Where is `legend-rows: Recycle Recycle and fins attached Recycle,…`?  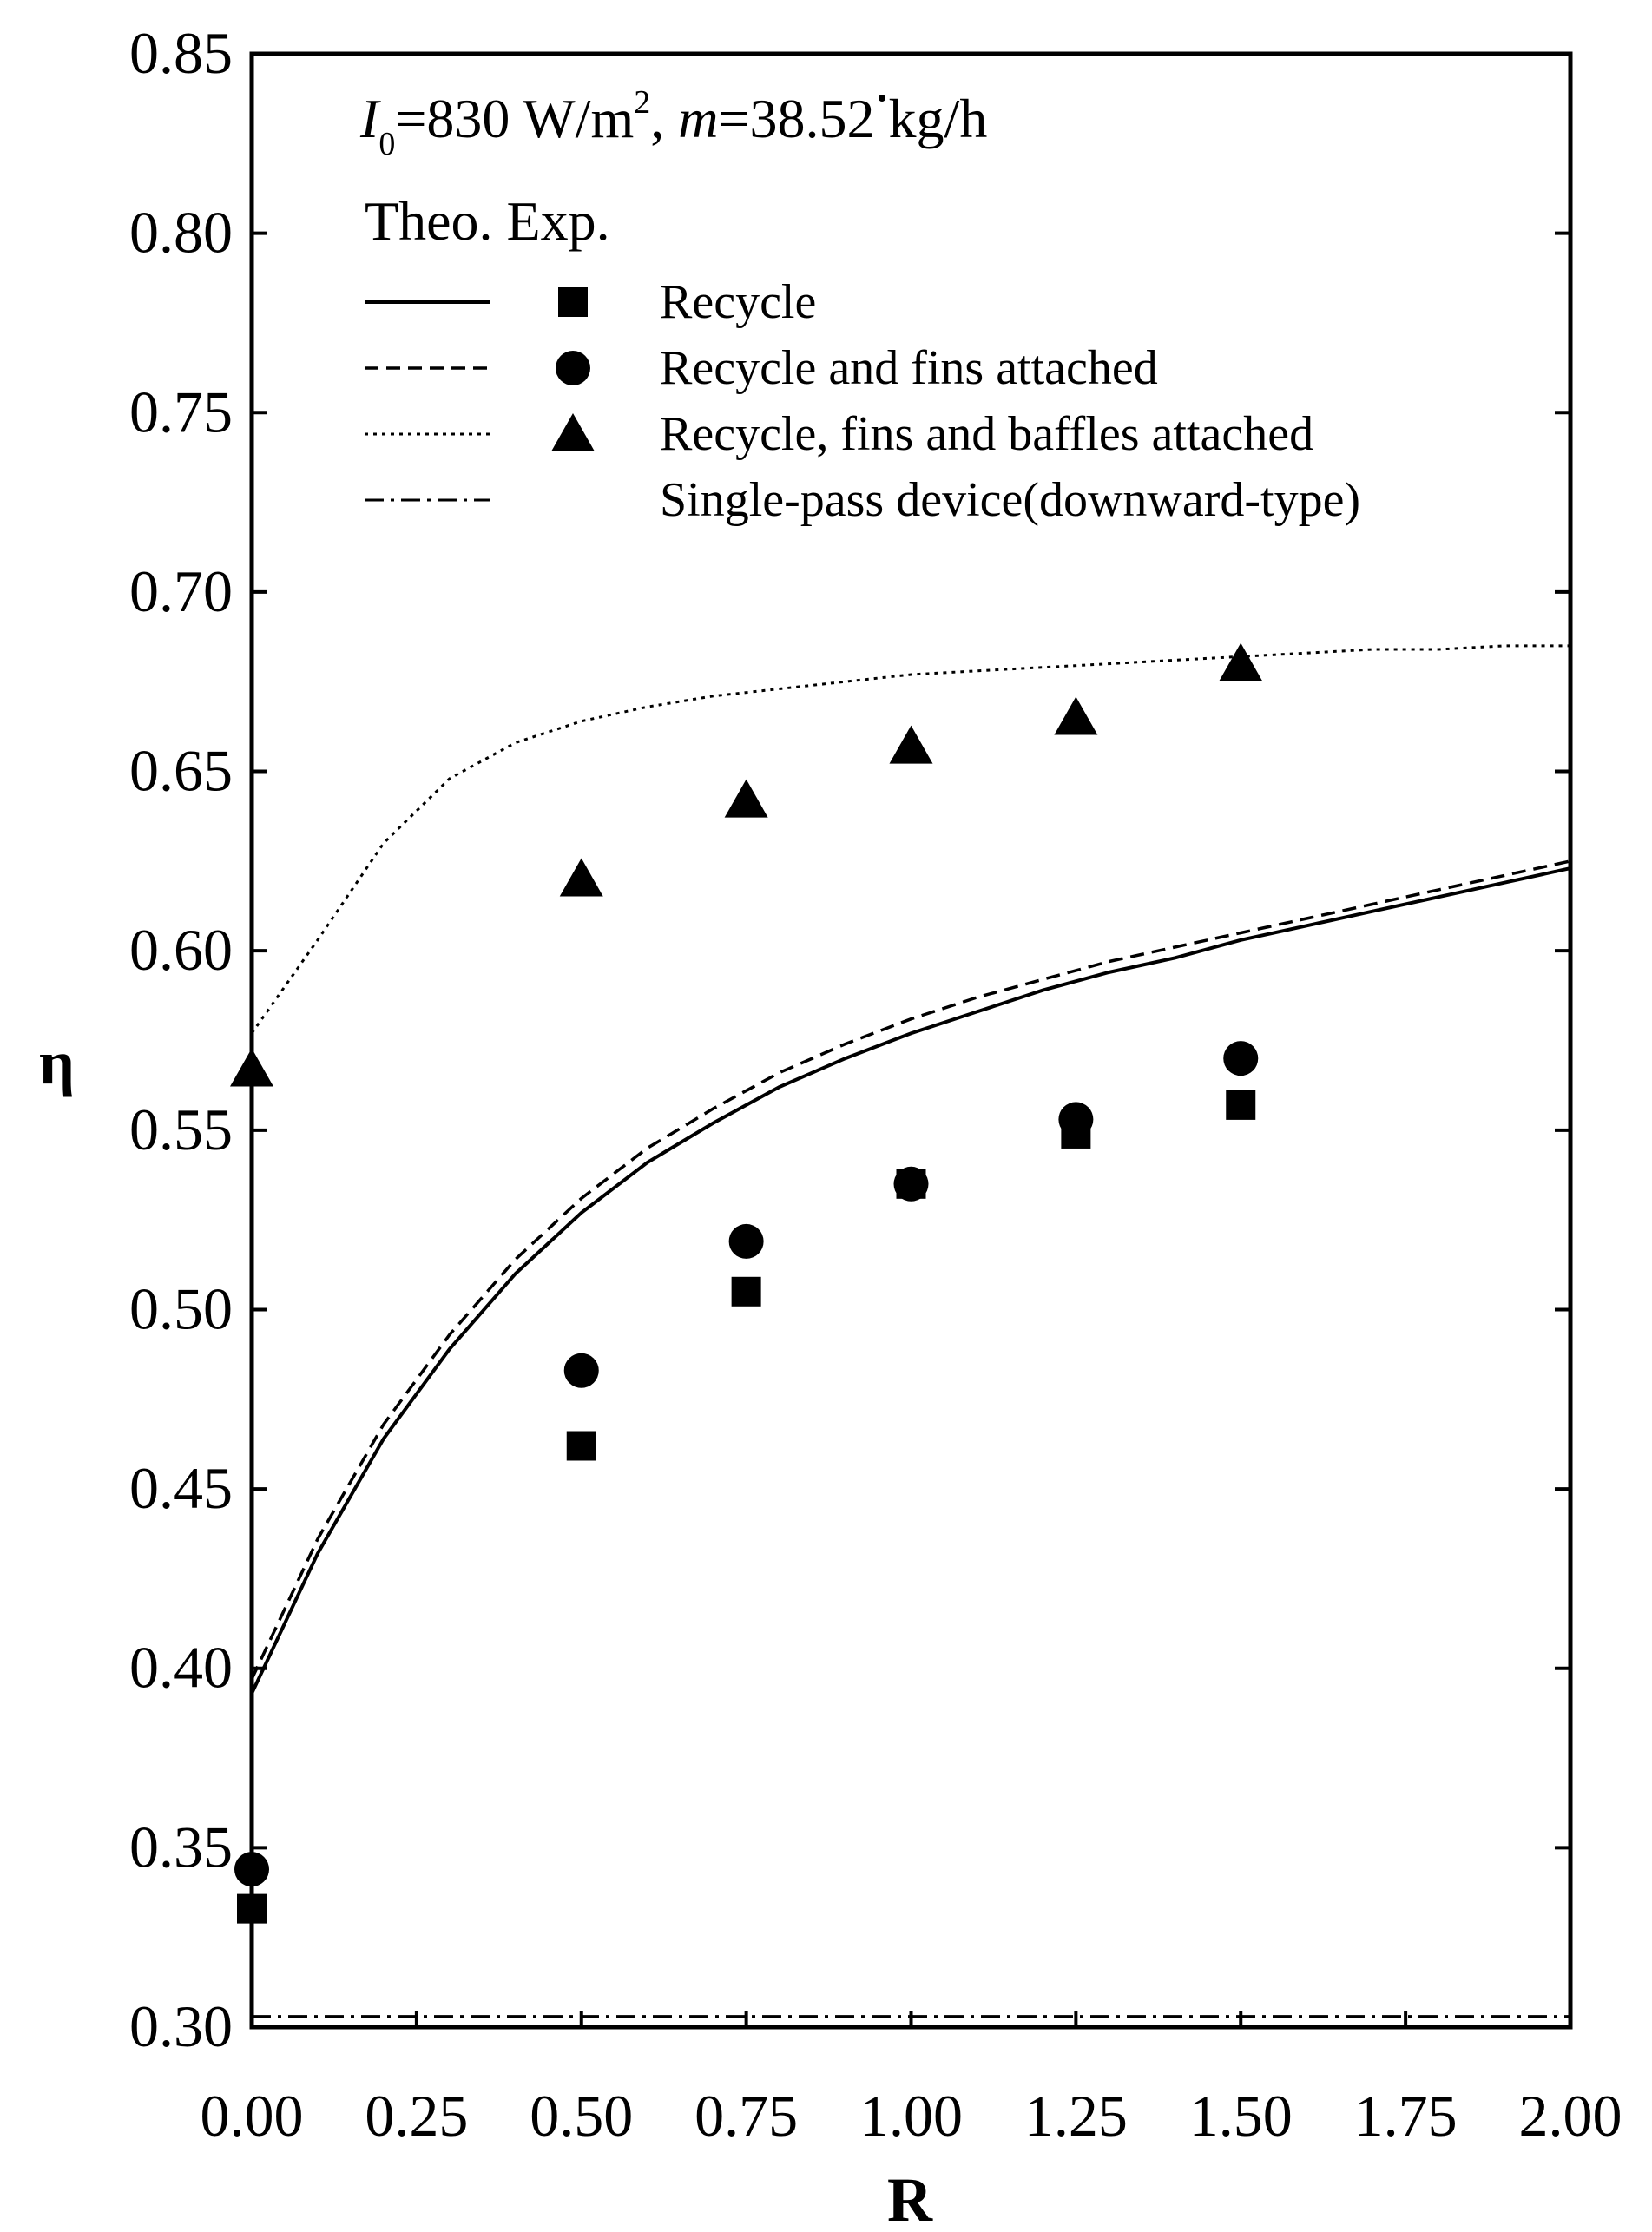 legend-rows: Recycle Recycle and fins attached Recycle,… is located at coordinates (862, 401).